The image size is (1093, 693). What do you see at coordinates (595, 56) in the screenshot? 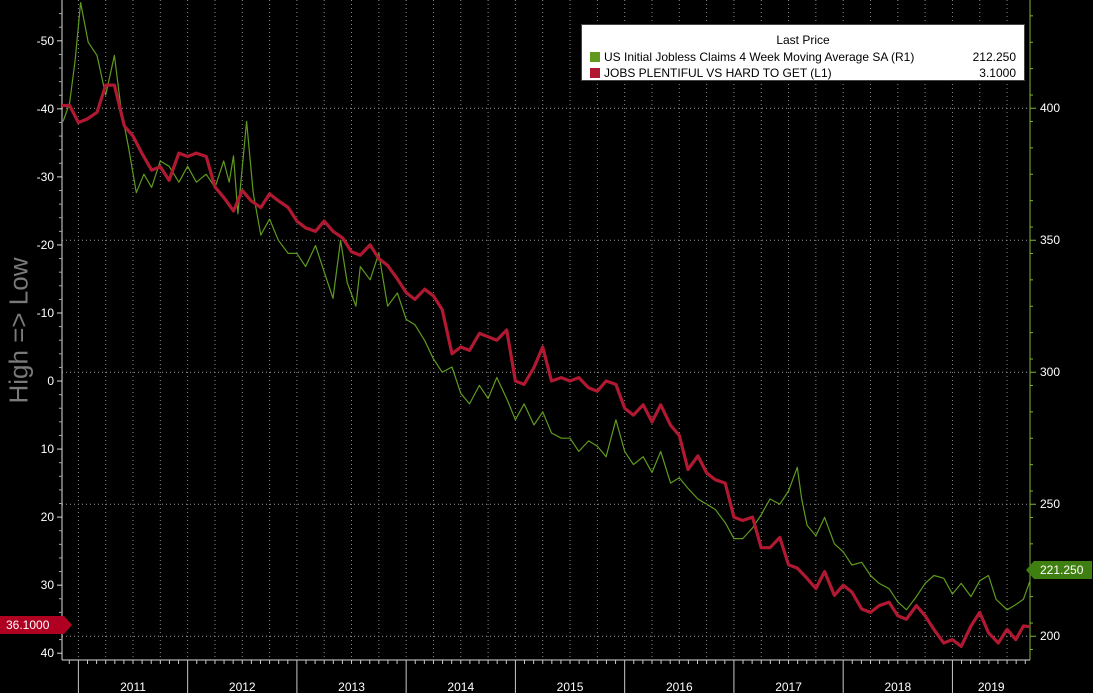
I see `legend-swatch-claims` at bounding box center [595, 56].